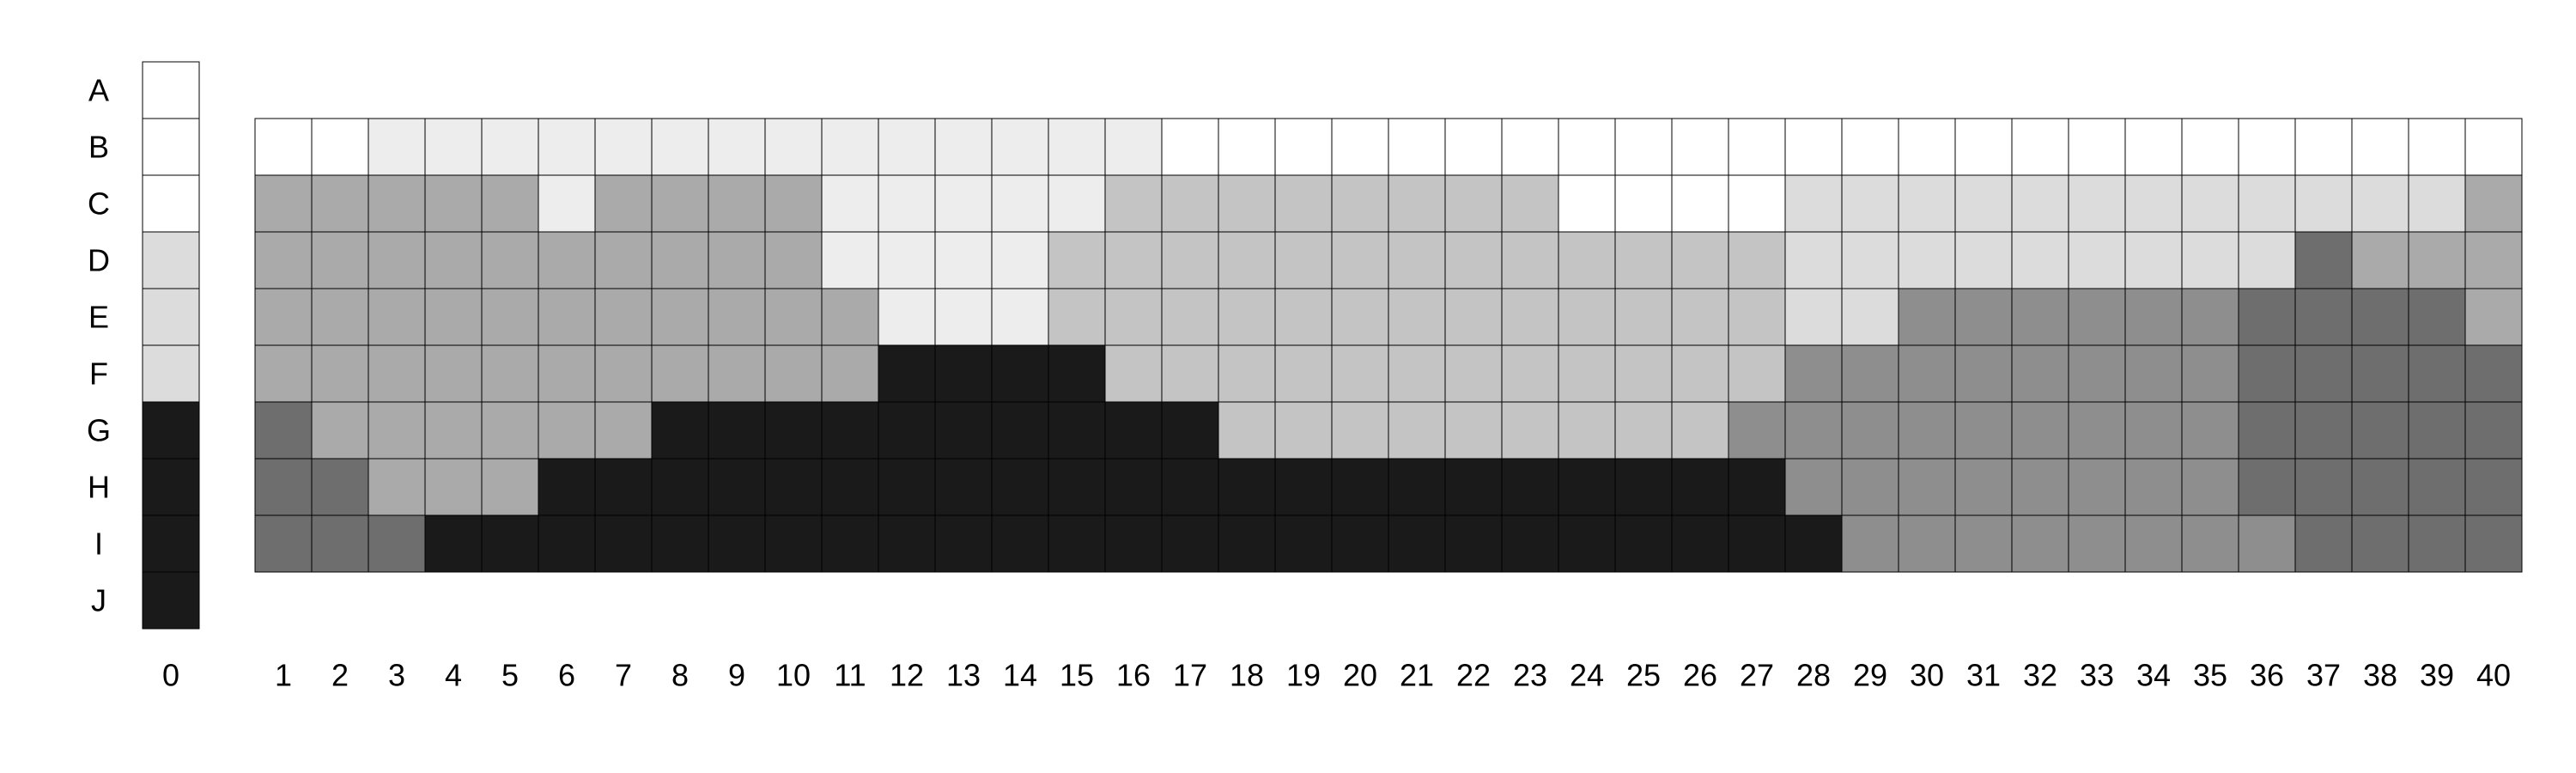 This screenshot has width=2576, height=773. I want to click on column-label-1: 1, so click(283, 675).